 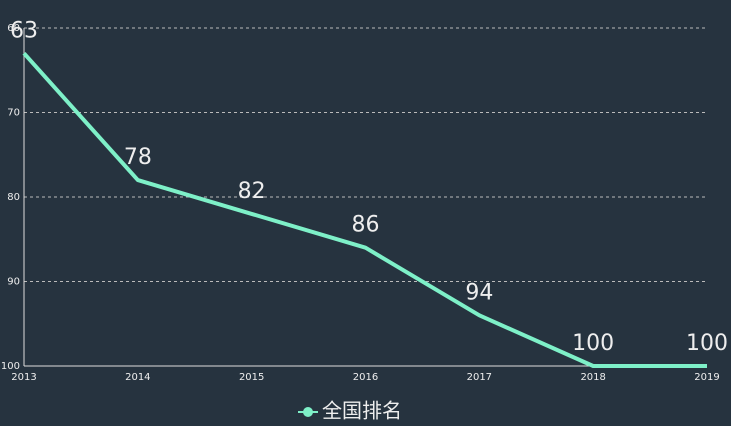 I want to click on data-label: 94, so click(x=479, y=292).